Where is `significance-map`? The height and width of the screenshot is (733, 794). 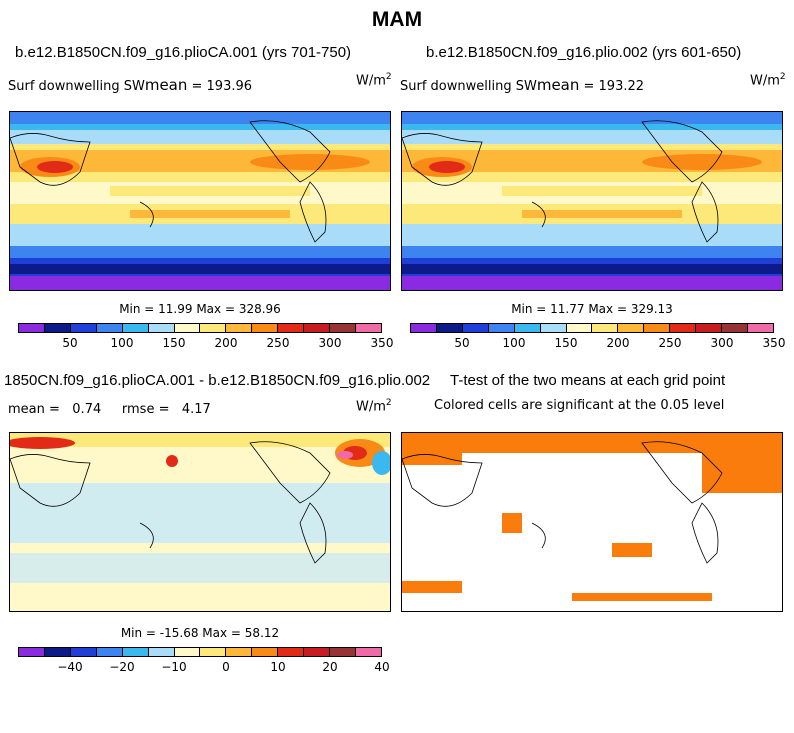
significance-map is located at coordinates (592, 522).